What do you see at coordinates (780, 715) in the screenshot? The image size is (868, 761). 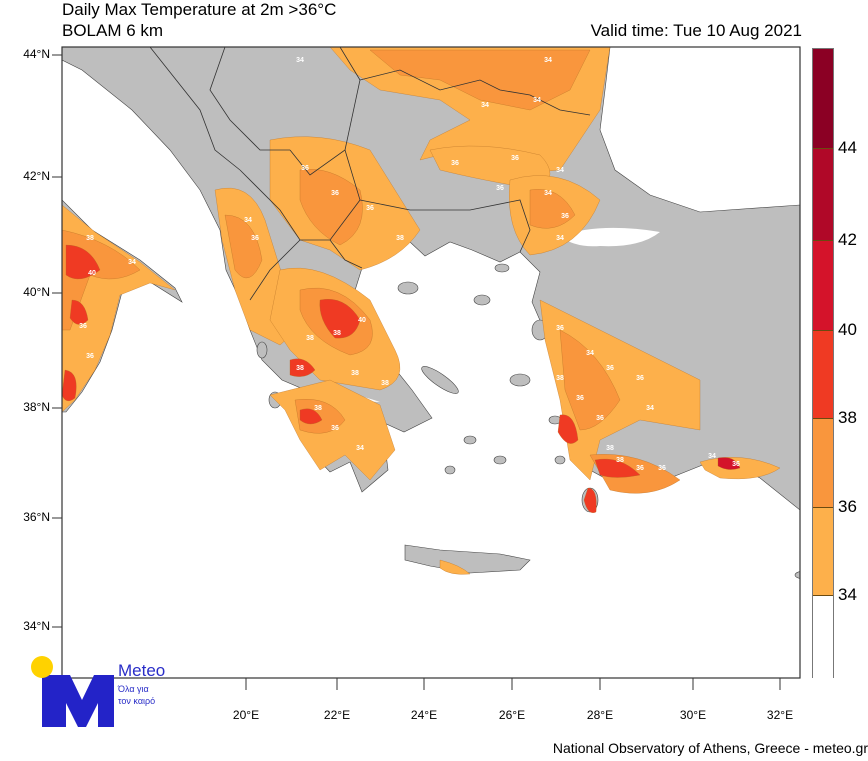 I see `lon-label: 32°E` at bounding box center [780, 715].